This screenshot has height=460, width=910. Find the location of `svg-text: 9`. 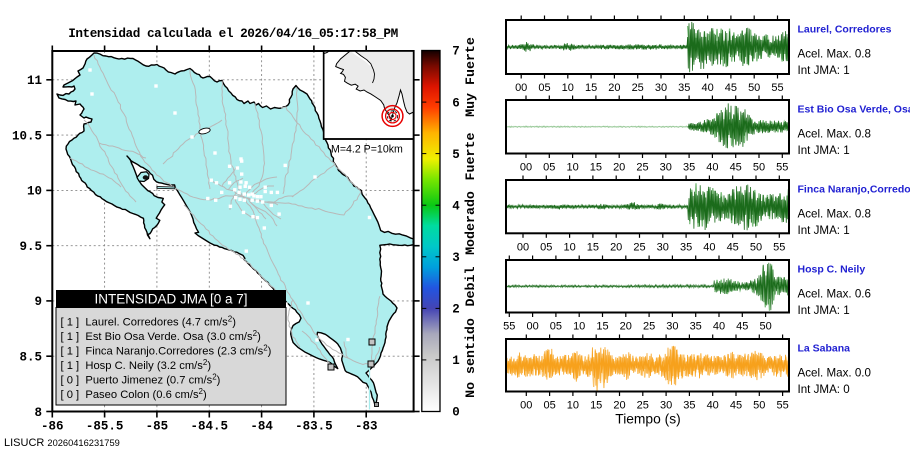

svg-text: 9 is located at coordinates (38, 302).